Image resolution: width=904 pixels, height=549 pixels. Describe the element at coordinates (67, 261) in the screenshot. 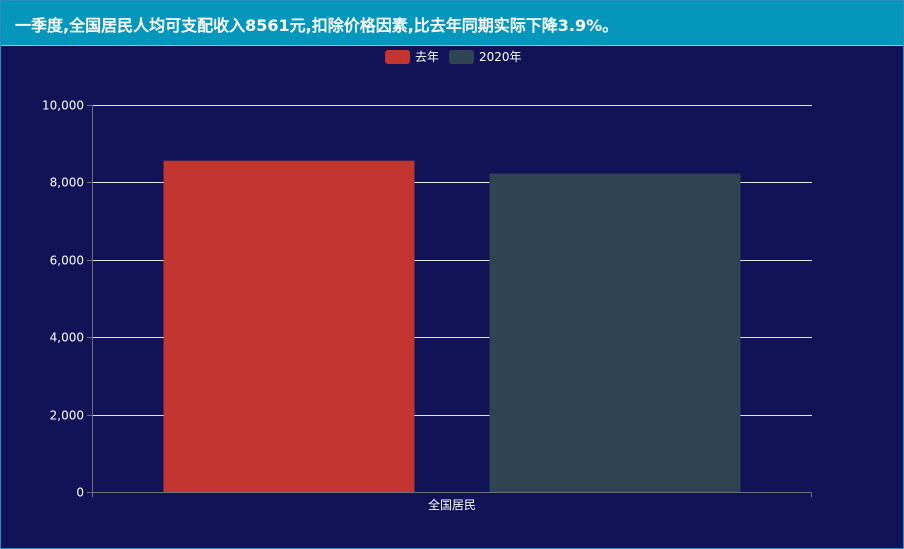

I see `y-tick-label: 6,000` at that location.